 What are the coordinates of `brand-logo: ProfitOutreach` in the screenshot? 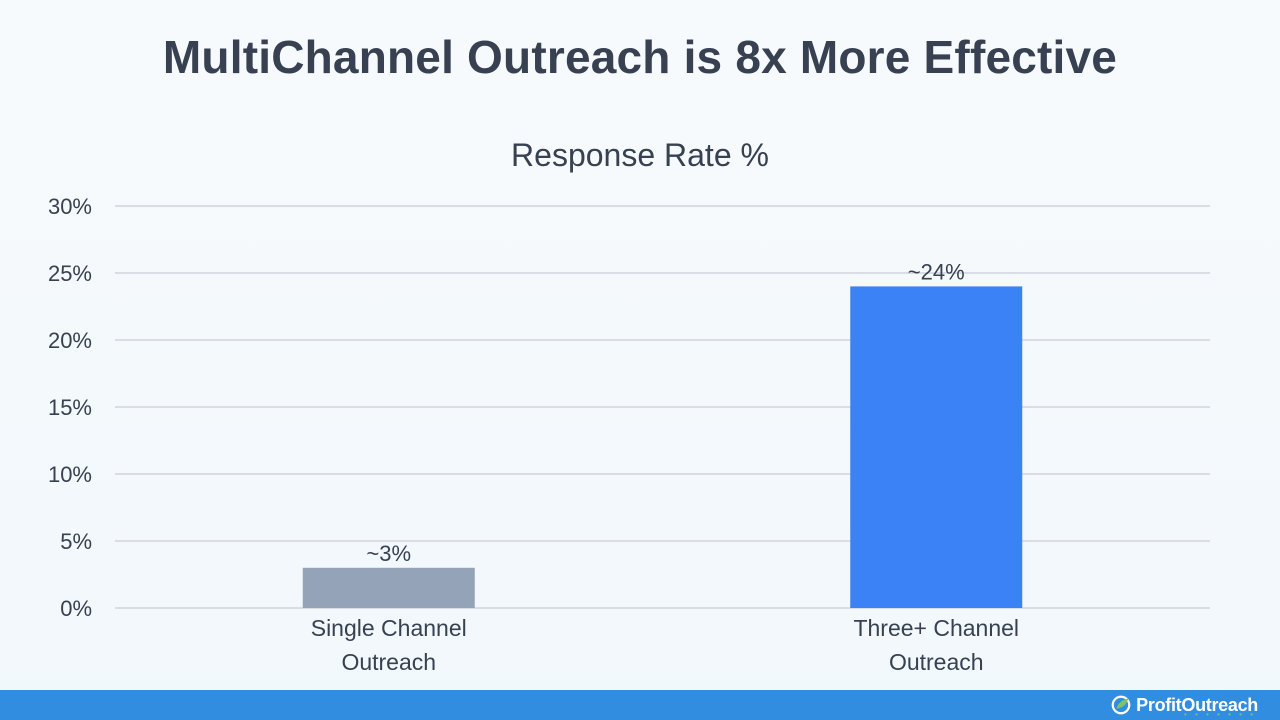 It's located at (1184, 705).